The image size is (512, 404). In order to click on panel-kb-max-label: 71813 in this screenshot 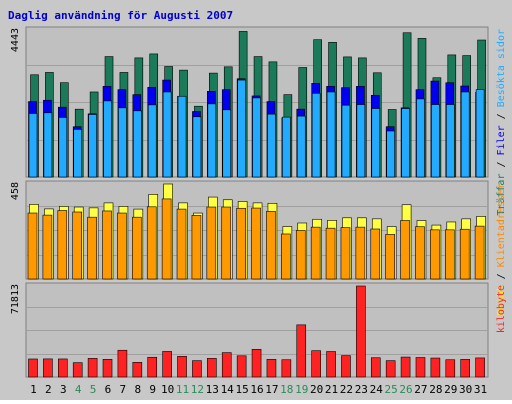, I will do `click(15, 299)`.